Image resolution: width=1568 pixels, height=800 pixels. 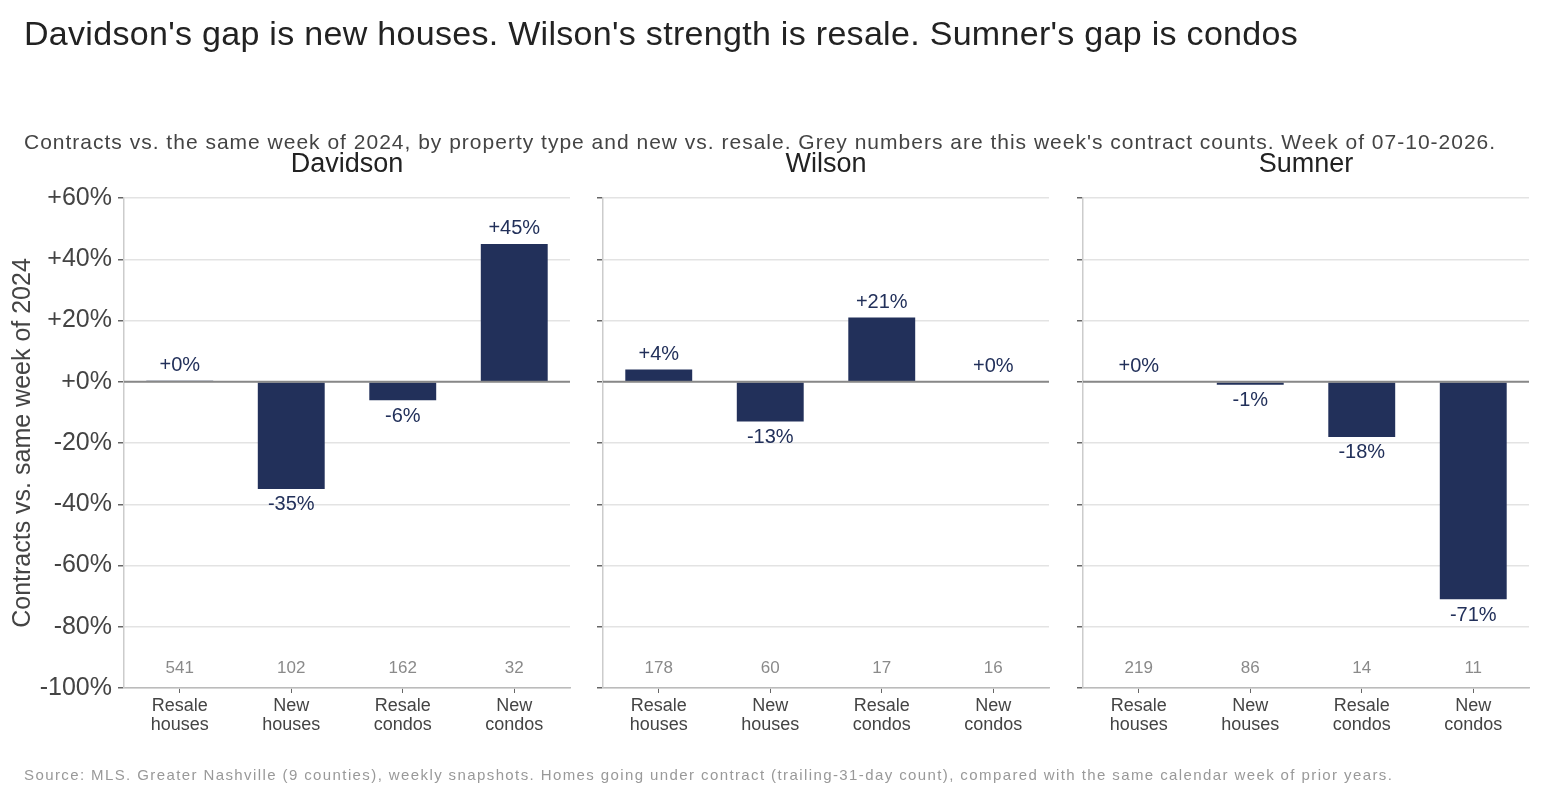 What do you see at coordinates (1250, 399) in the screenshot?
I see `data-label: -1%` at bounding box center [1250, 399].